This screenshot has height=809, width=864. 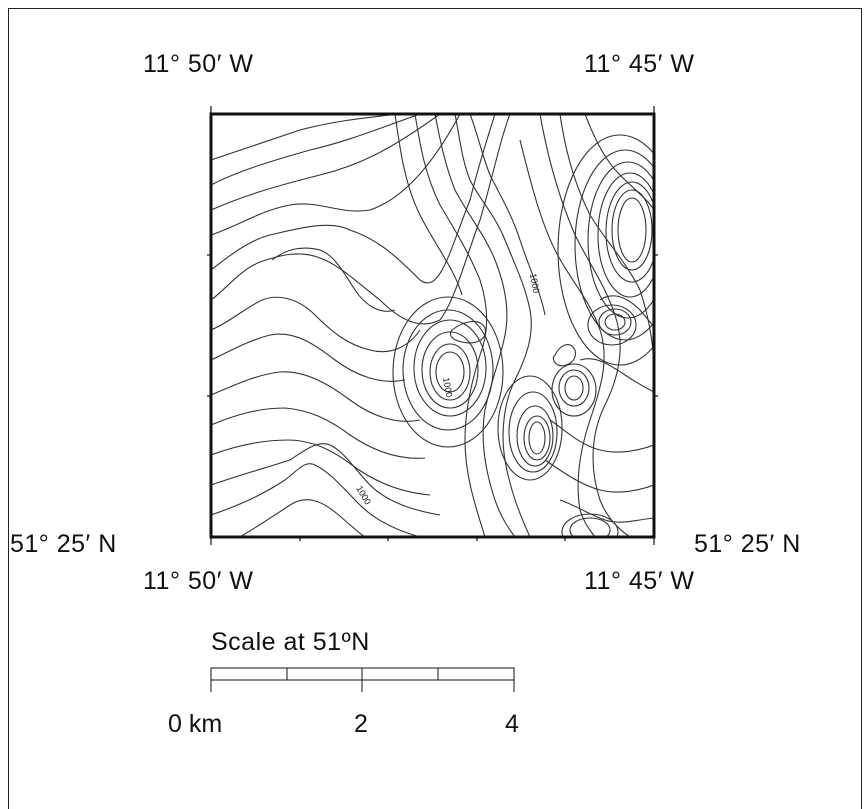 I want to click on scale-tick-0: 0 km, so click(x=195, y=724).